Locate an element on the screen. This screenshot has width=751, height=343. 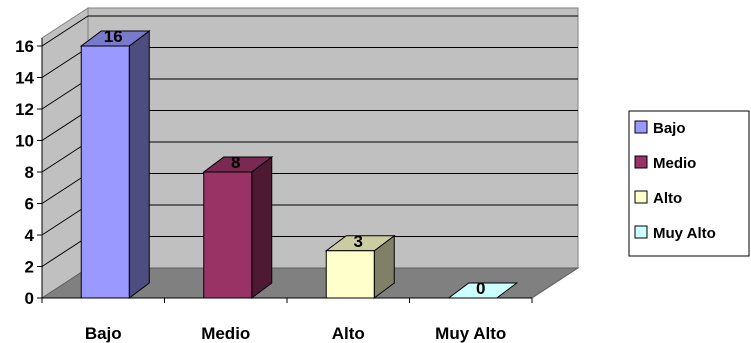
y-tick-label: 0 is located at coordinates (29, 298).